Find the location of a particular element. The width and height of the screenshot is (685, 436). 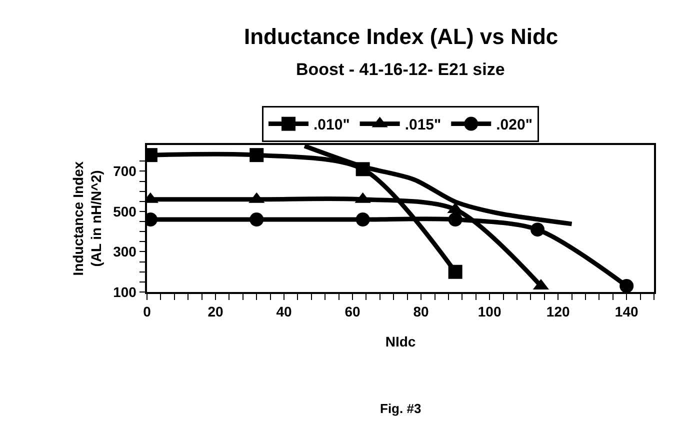

x-tick-label: 20 is located at coordinates (216, 312).